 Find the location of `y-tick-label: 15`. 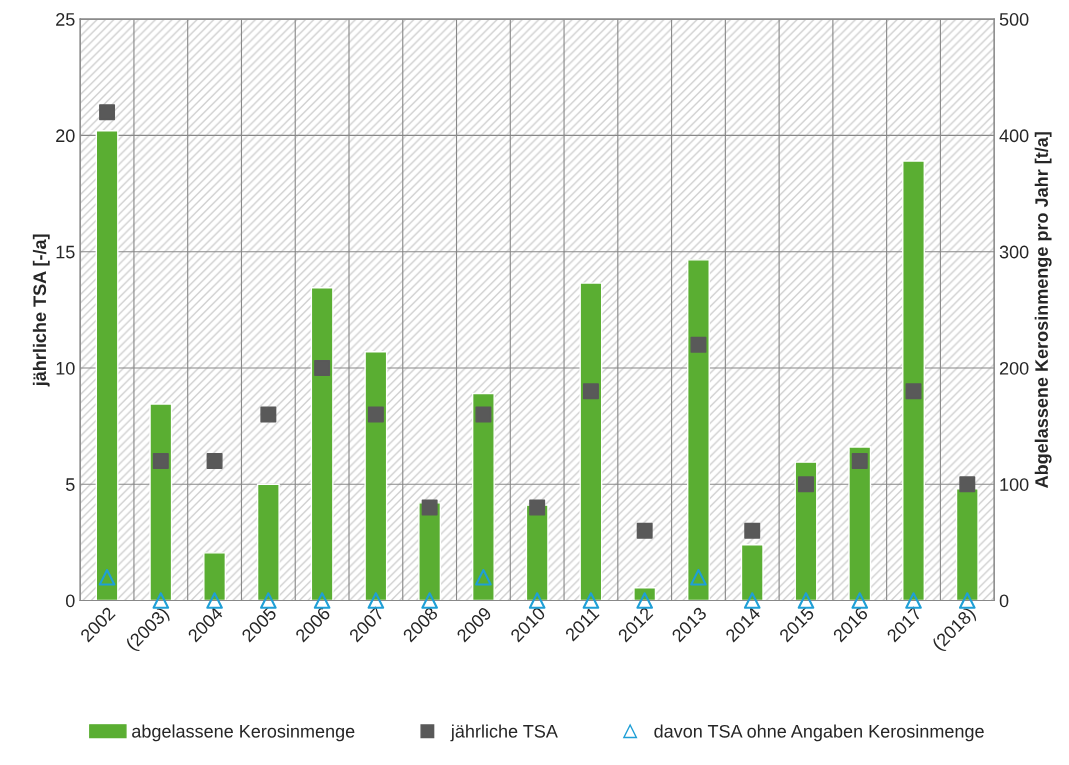

y-tick-label: 15 is located at coordinates (65, 252).